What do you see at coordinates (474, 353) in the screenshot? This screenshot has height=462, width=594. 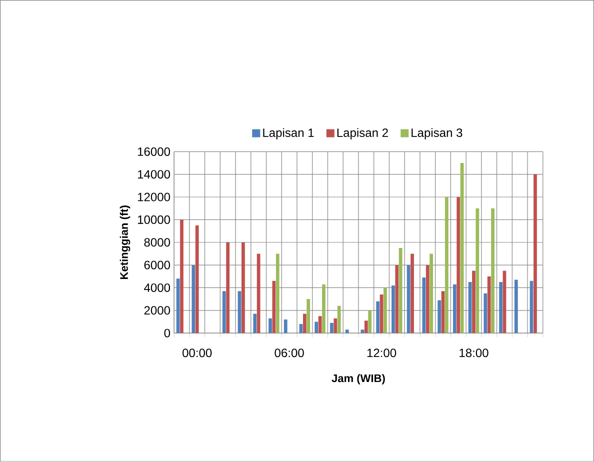 I see `x-tick-label: 18:00` at bounding box center [474, 353].